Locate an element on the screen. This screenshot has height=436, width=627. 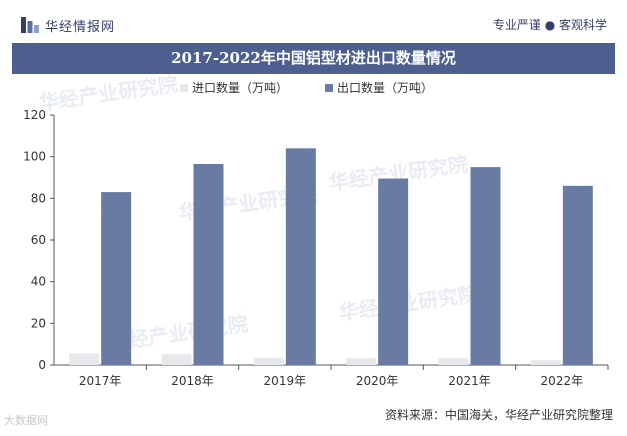
corner-watermark: 大数据网 is located at coordinates (26, 420).